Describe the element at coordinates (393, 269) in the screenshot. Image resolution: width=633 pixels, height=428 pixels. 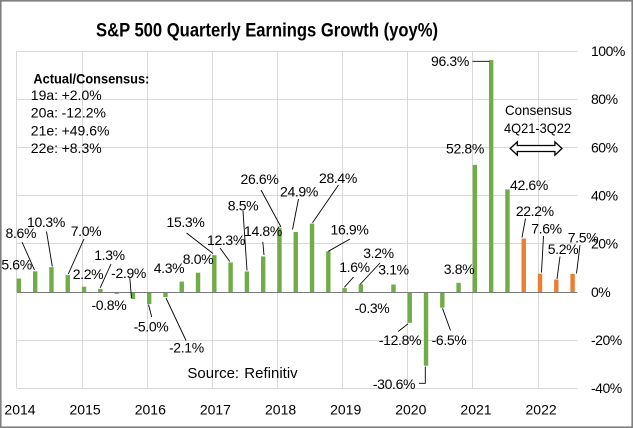
I see `svg-text: 3.1%` at that location.